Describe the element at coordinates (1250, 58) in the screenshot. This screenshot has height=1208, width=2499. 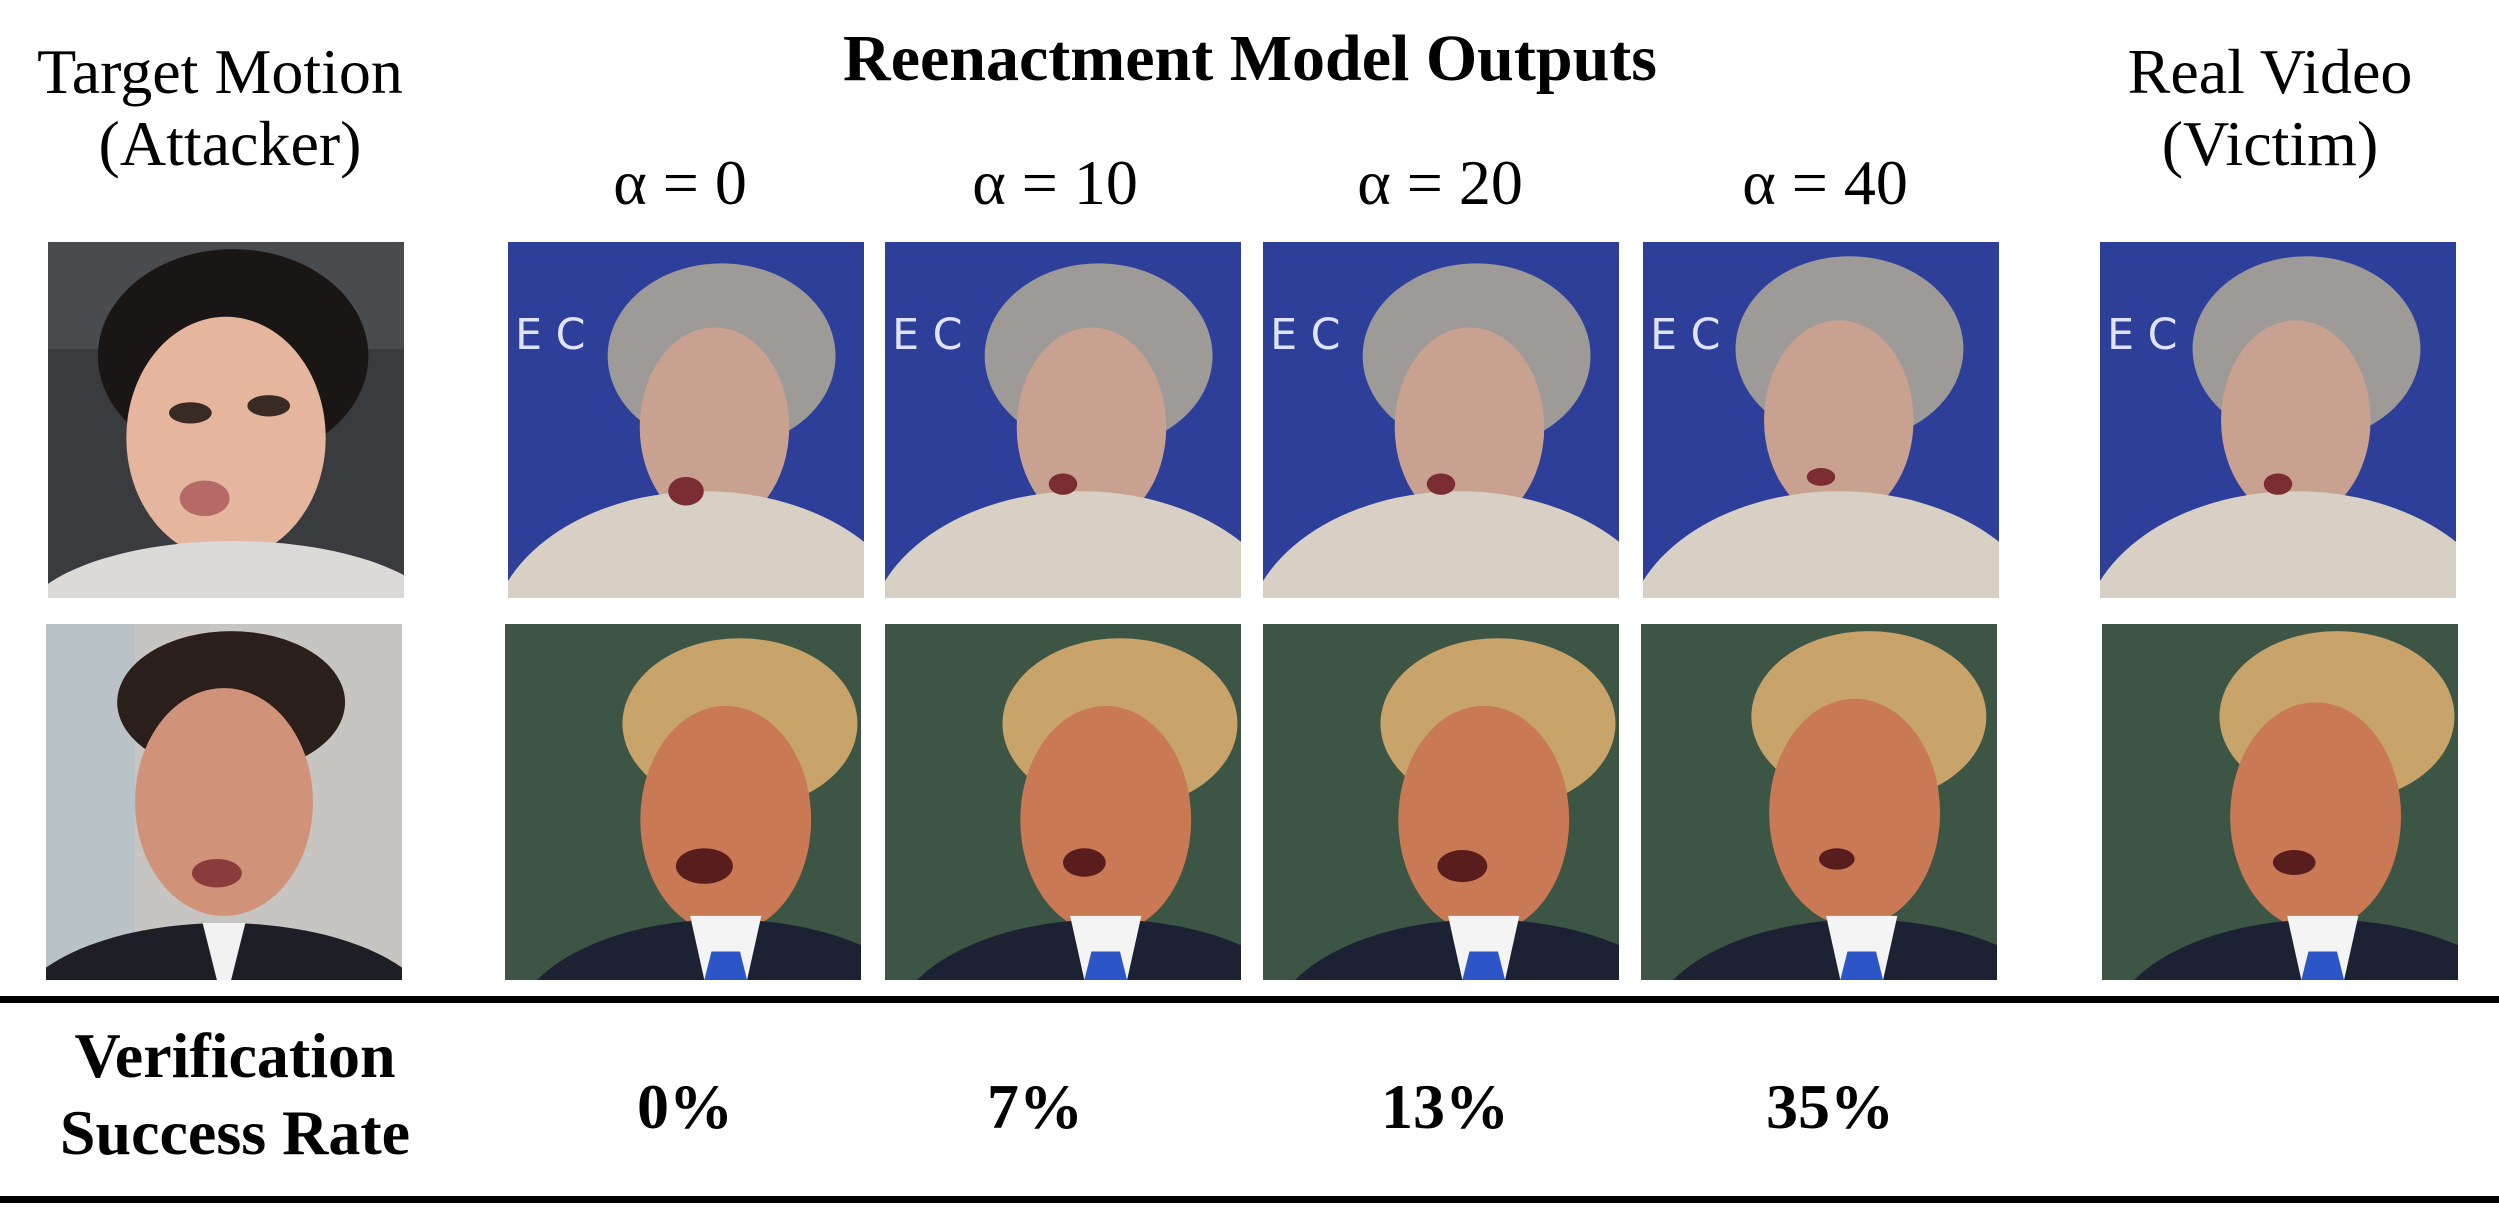
I see `header-reenactment-outputs: Reenactment Model Outputs` at that location.